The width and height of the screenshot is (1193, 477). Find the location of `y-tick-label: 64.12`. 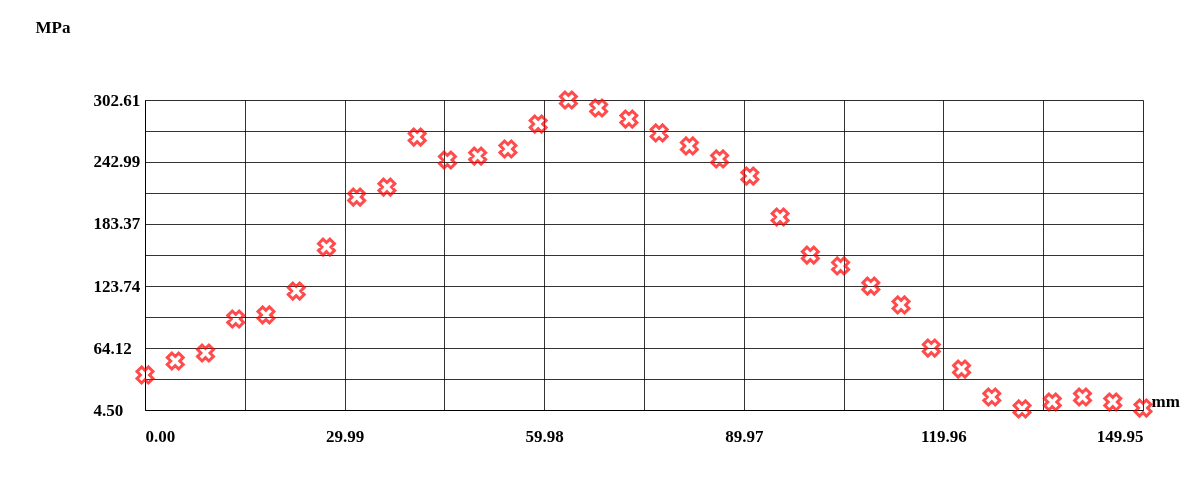

y-tick-label: 64.12 is located at coordinates (112, 348).